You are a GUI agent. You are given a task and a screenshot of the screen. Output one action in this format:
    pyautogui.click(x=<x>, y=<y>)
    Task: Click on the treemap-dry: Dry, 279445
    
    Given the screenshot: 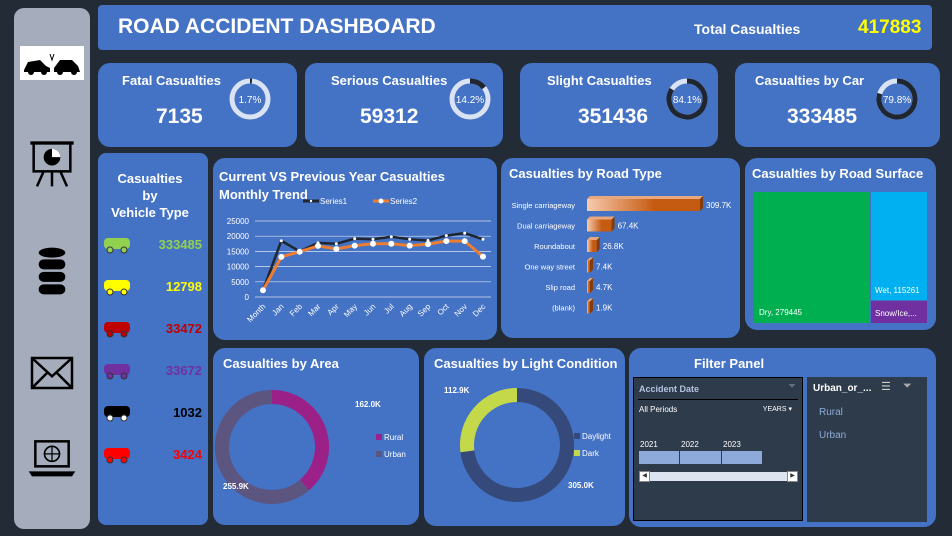 What is the action you would take?
    pyautogui.click(x=812, y=257)
    